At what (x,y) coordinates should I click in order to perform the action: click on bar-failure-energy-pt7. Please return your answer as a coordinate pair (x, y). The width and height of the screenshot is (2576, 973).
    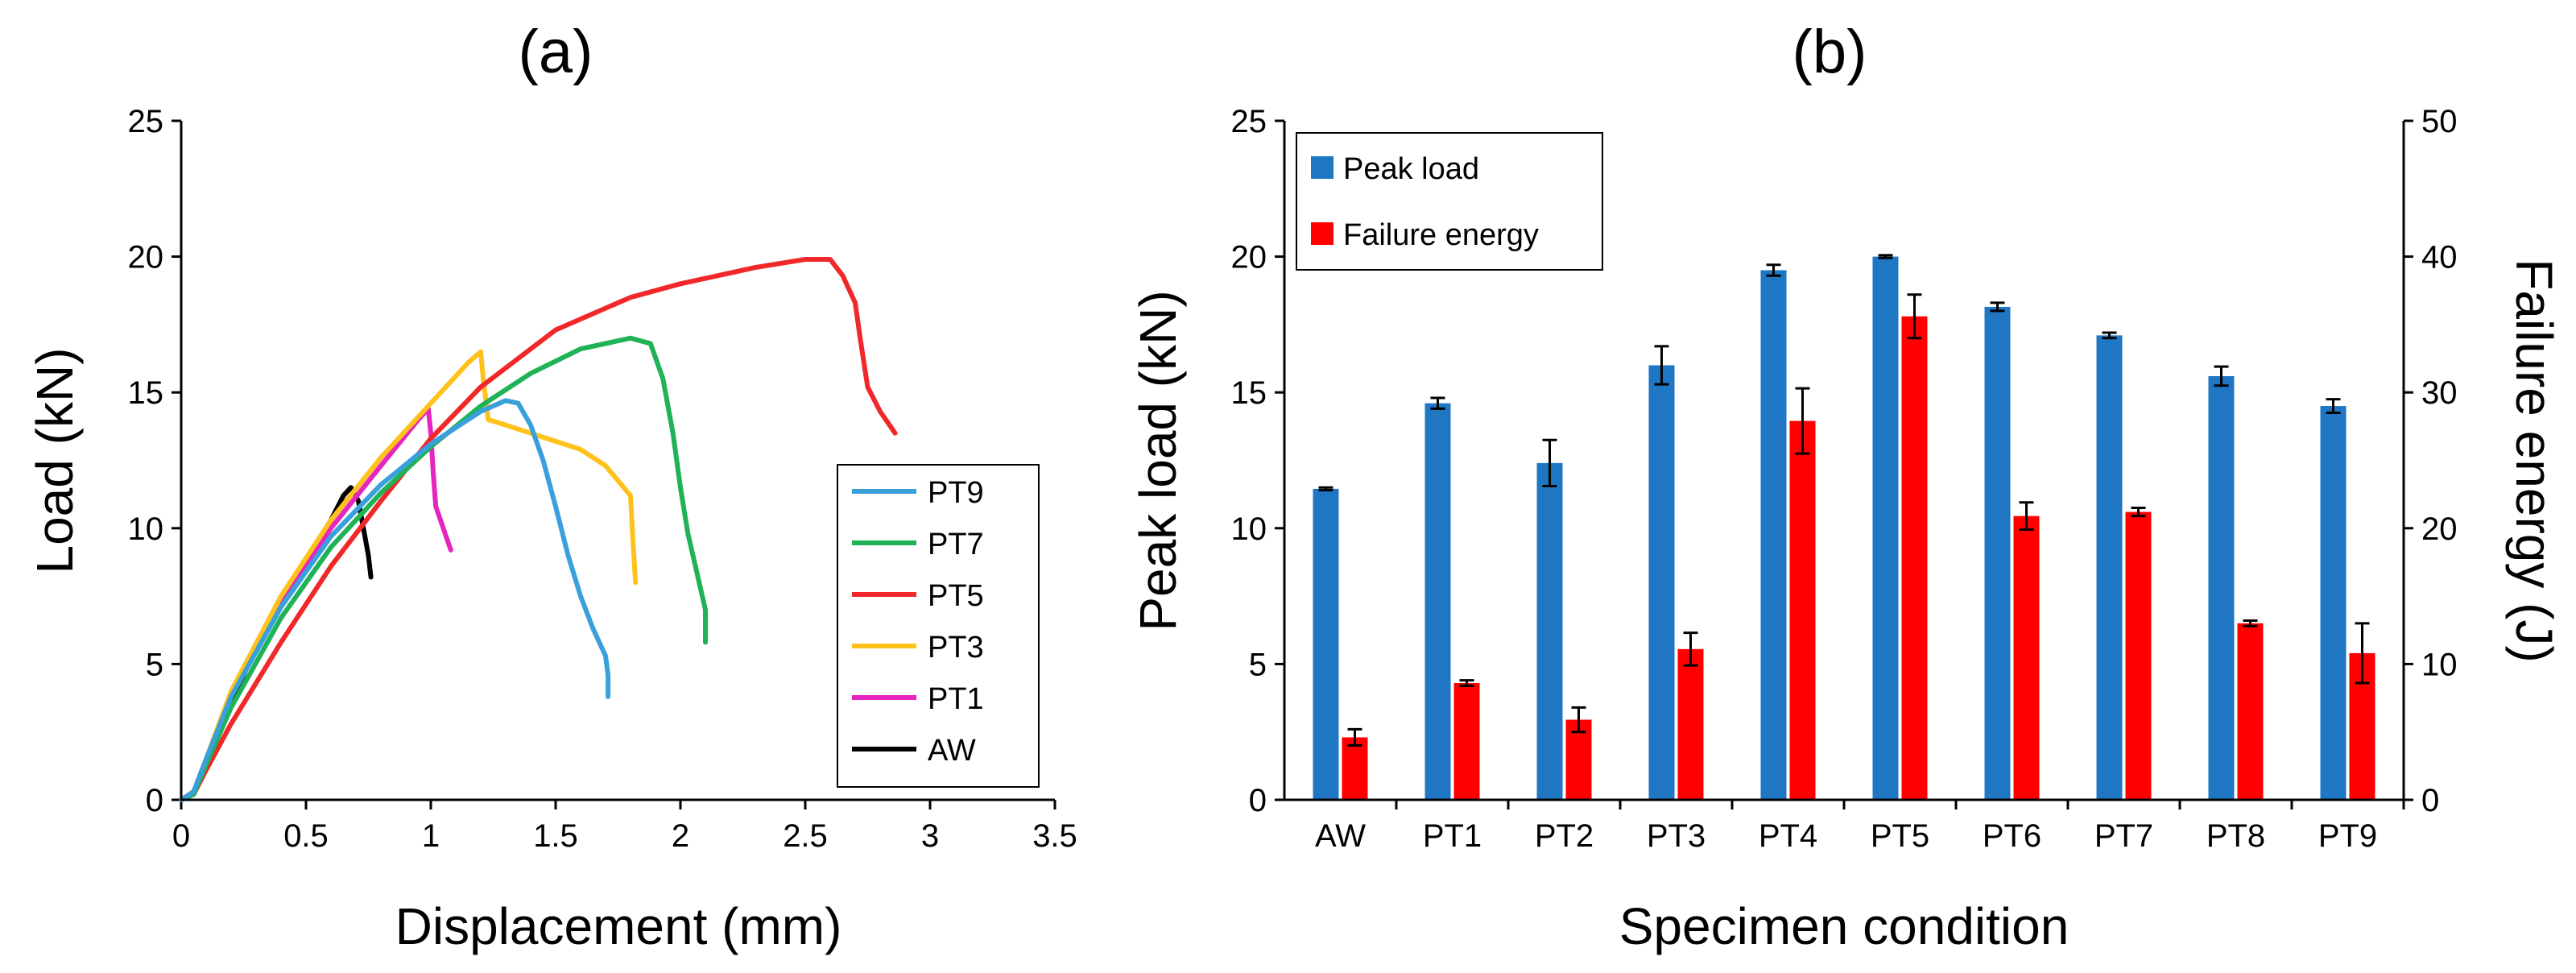
    Looking at the image, I should click on (2138, 655).